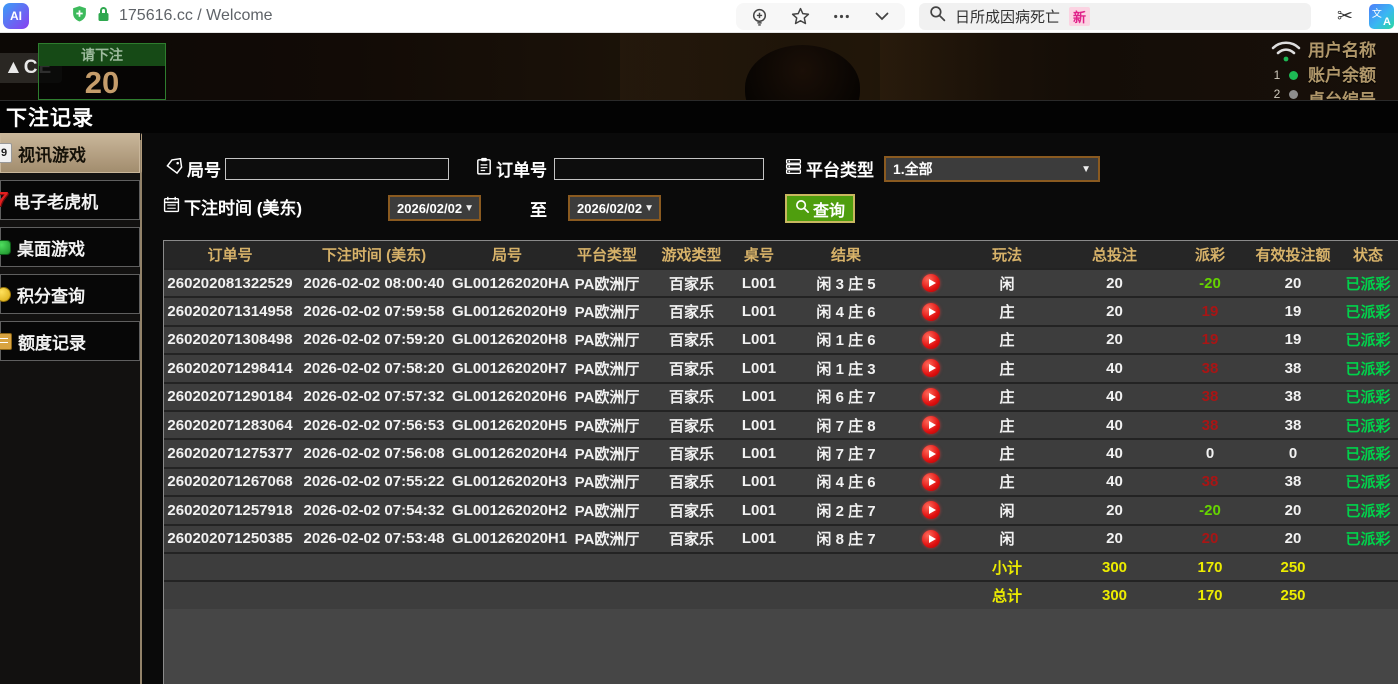  What do you see at coordinates (374, 340) in the screenshot?
I see `cell-bet-time: 2026-02-02 07:59:20` at bounding box center [374, 340].